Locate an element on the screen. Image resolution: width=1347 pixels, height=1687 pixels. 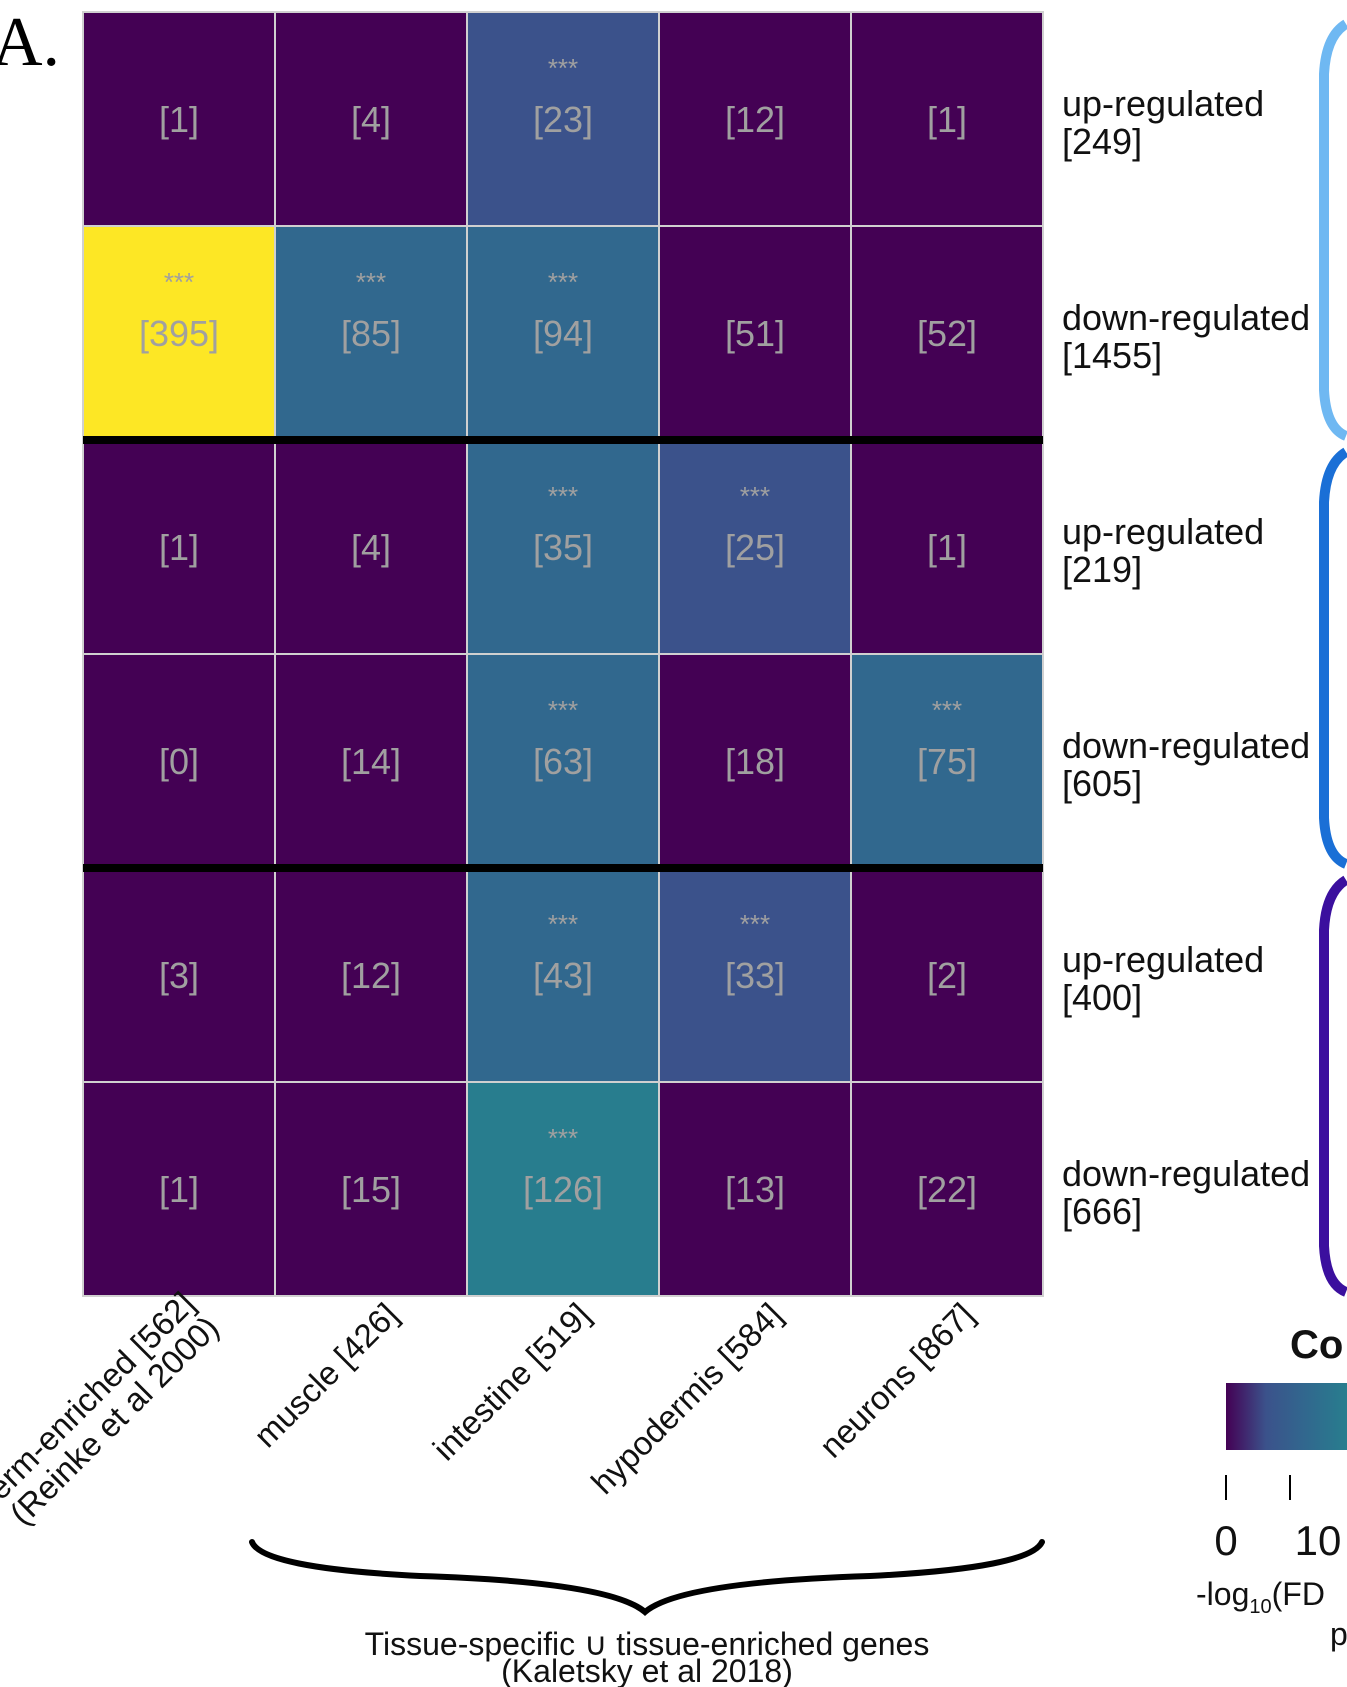
cell-count: [75] is located at coordinates (947, 761).